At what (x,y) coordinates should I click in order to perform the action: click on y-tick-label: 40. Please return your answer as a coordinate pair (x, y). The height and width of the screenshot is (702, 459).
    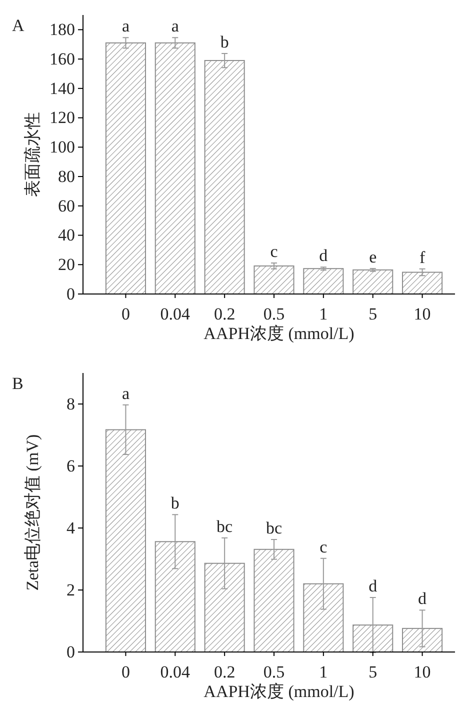
    Looking at the image, I should click on (66, 235).